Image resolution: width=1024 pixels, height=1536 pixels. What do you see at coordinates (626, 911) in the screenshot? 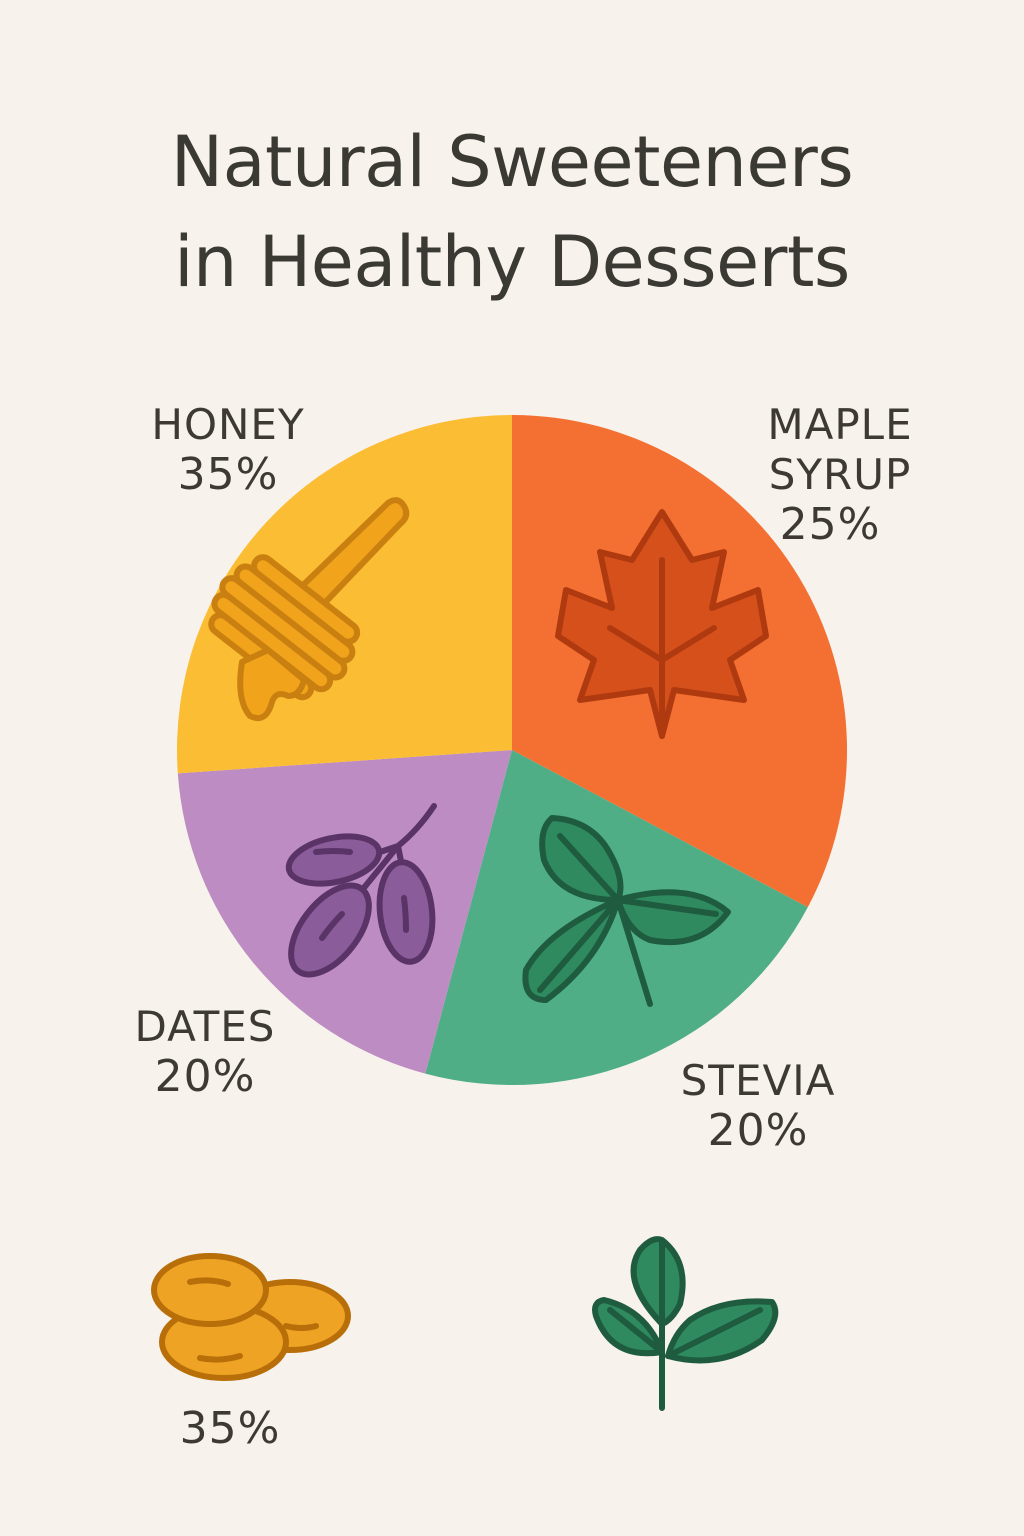
I see `stevia-leaf-icon` at bounding box center [626, 911].